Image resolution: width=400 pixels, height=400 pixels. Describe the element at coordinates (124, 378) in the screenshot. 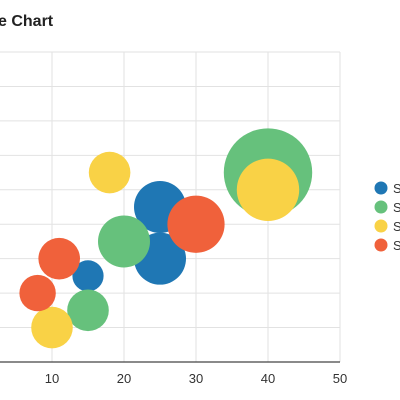

I see `x-tick-label: 20` at that location.